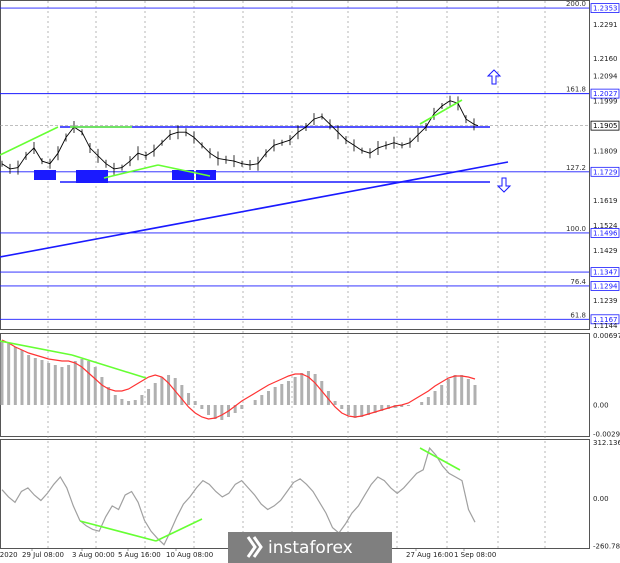 The width and height of the screenshot is (620, 563). What do you see at coordinates (139, 555) in the screenshot?
I see `time-axis-label: 5 Aug 16:00` at bounding box center [139, 555].